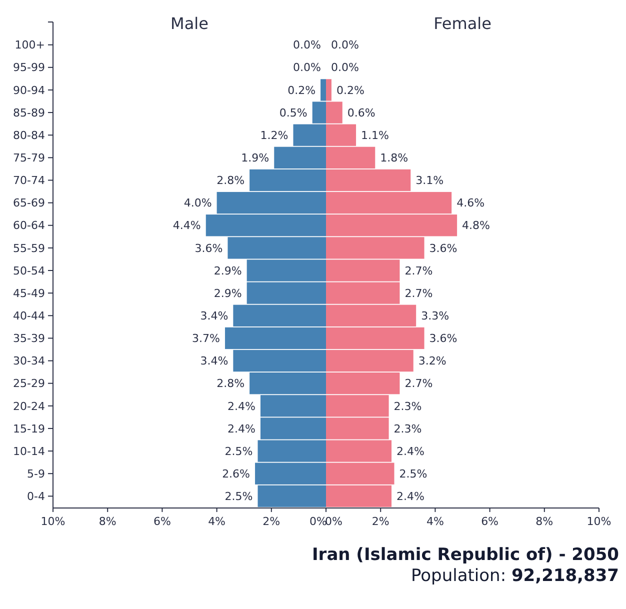 This screenshot has width=626, height=609. What do you see at coordinates (29, 406) in the screenshot?
I see `y-tick-label: 20-24` at bounding box center [29, 406].